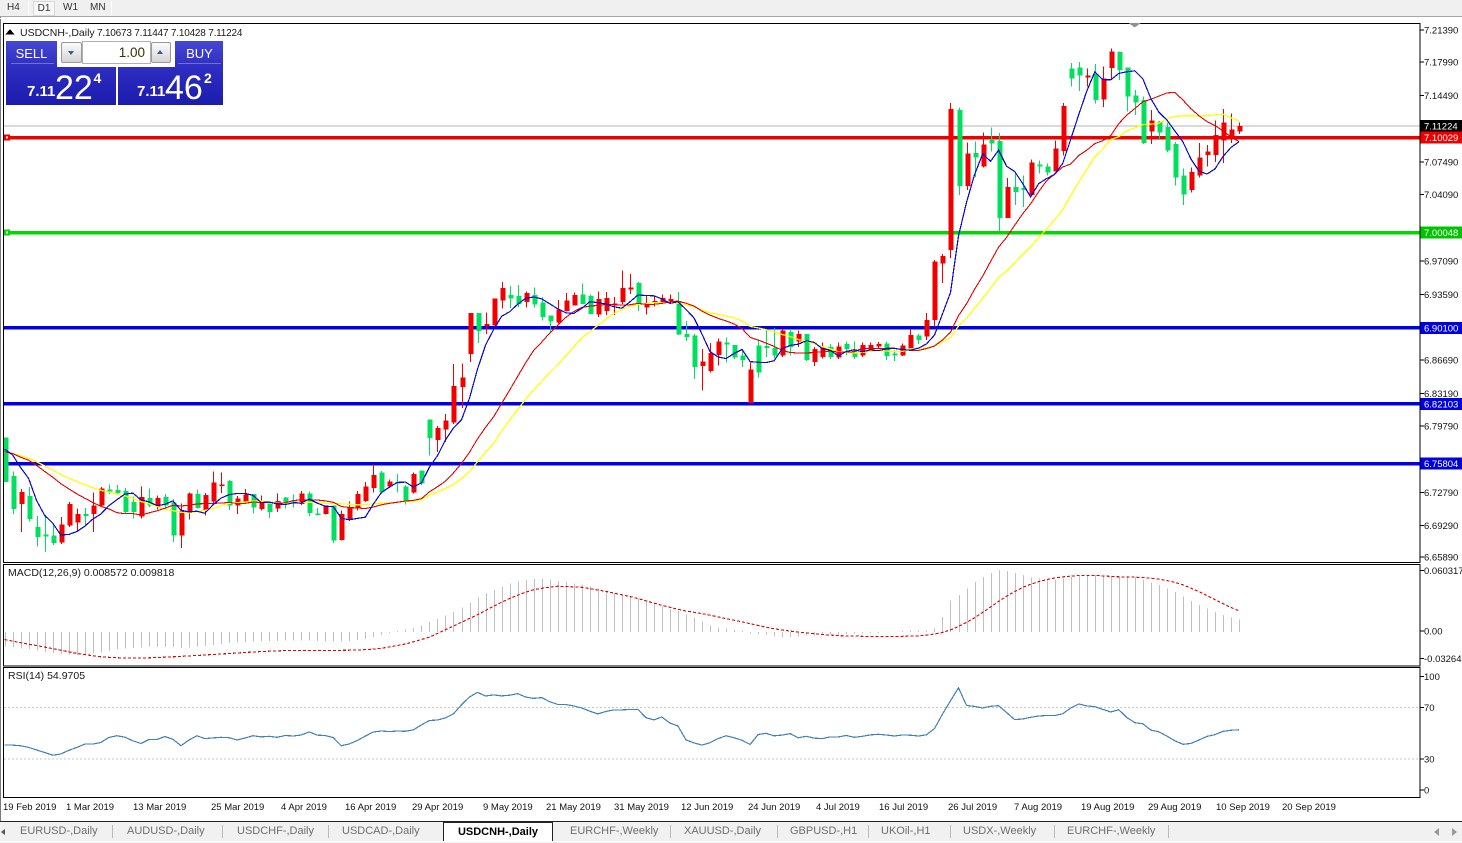 The width and height of the screenshot is (1462, 843). What do you see at coordinates (29, 807) in the screenshot?
I see `svg-text: 19 Feb 2019` at bounding box center [29, 807].